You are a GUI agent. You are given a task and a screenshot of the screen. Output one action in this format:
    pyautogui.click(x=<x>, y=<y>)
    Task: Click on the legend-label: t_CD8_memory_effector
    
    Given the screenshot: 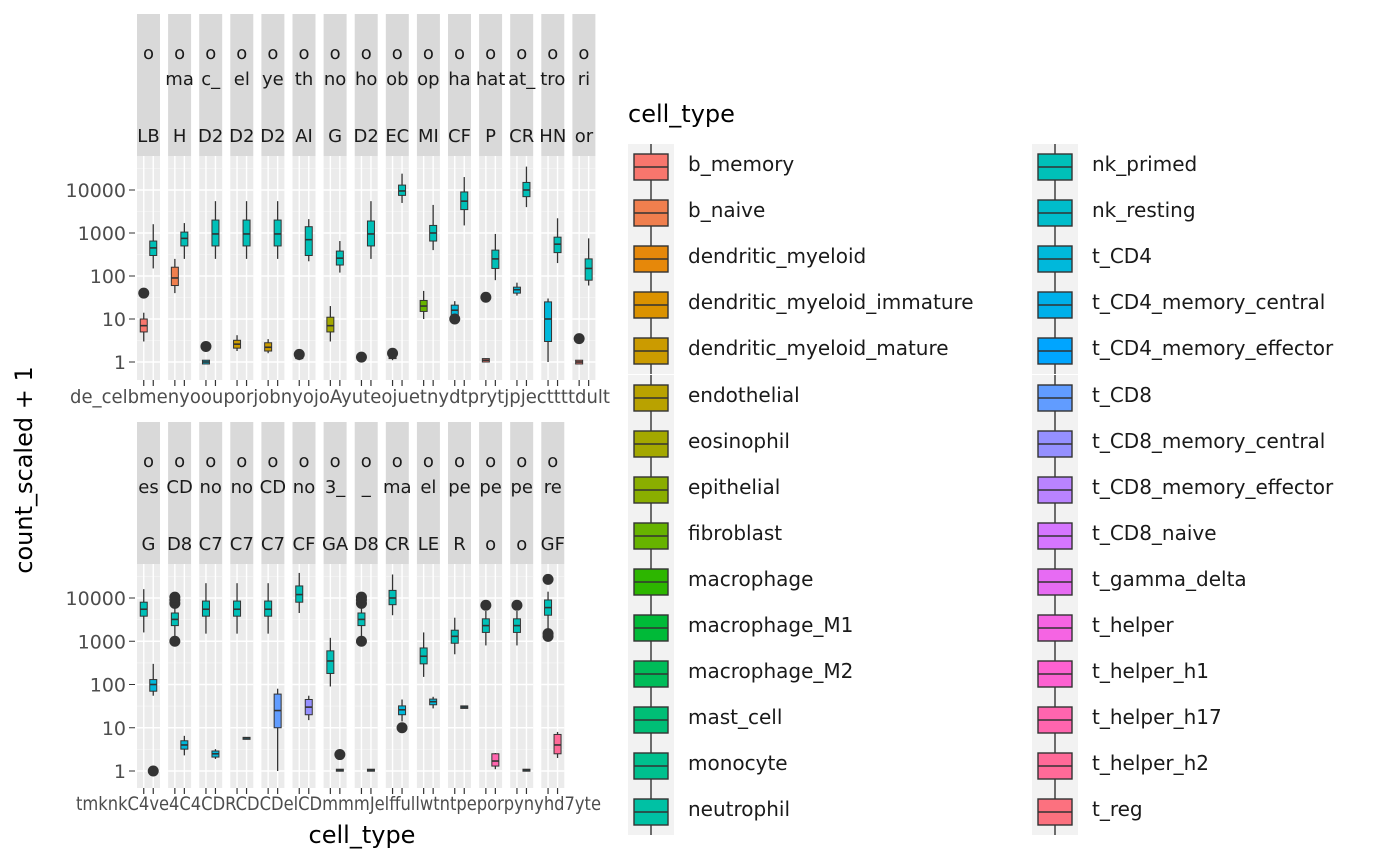 What is the action you would take?
    pyautogui.click(x=1213, y=486)
    